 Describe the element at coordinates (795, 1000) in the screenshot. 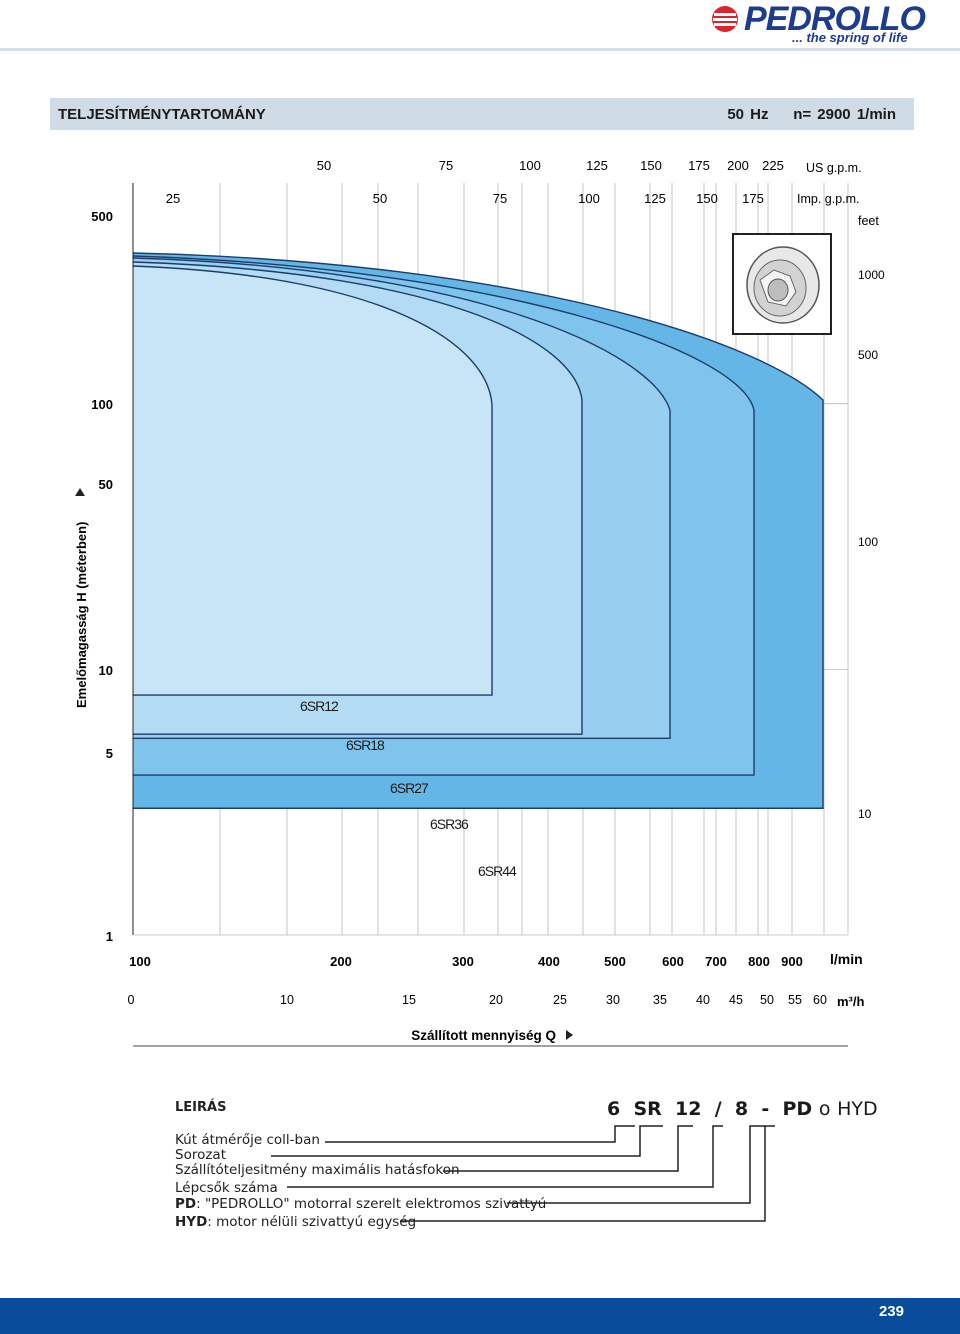

I see `x-tick-m3h: 55` at that location.